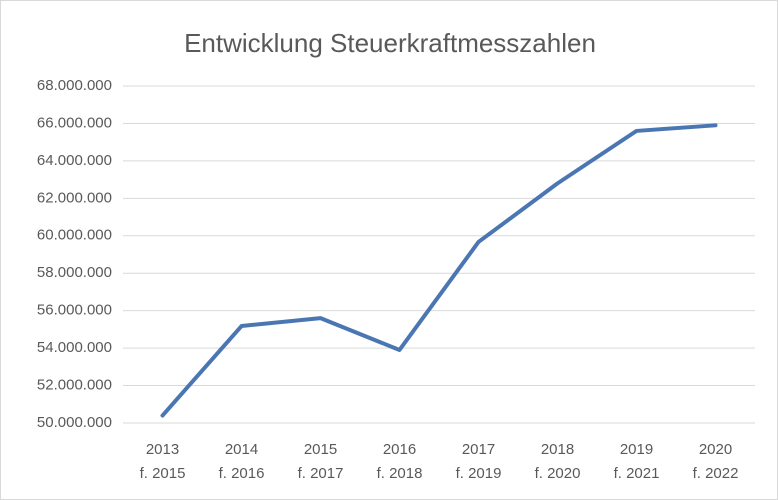  What do you see at coordinates (321, 461) in the screenshot?
I see `x-tick-label: 2015 f. 2017` at bounding box center [321, 461].